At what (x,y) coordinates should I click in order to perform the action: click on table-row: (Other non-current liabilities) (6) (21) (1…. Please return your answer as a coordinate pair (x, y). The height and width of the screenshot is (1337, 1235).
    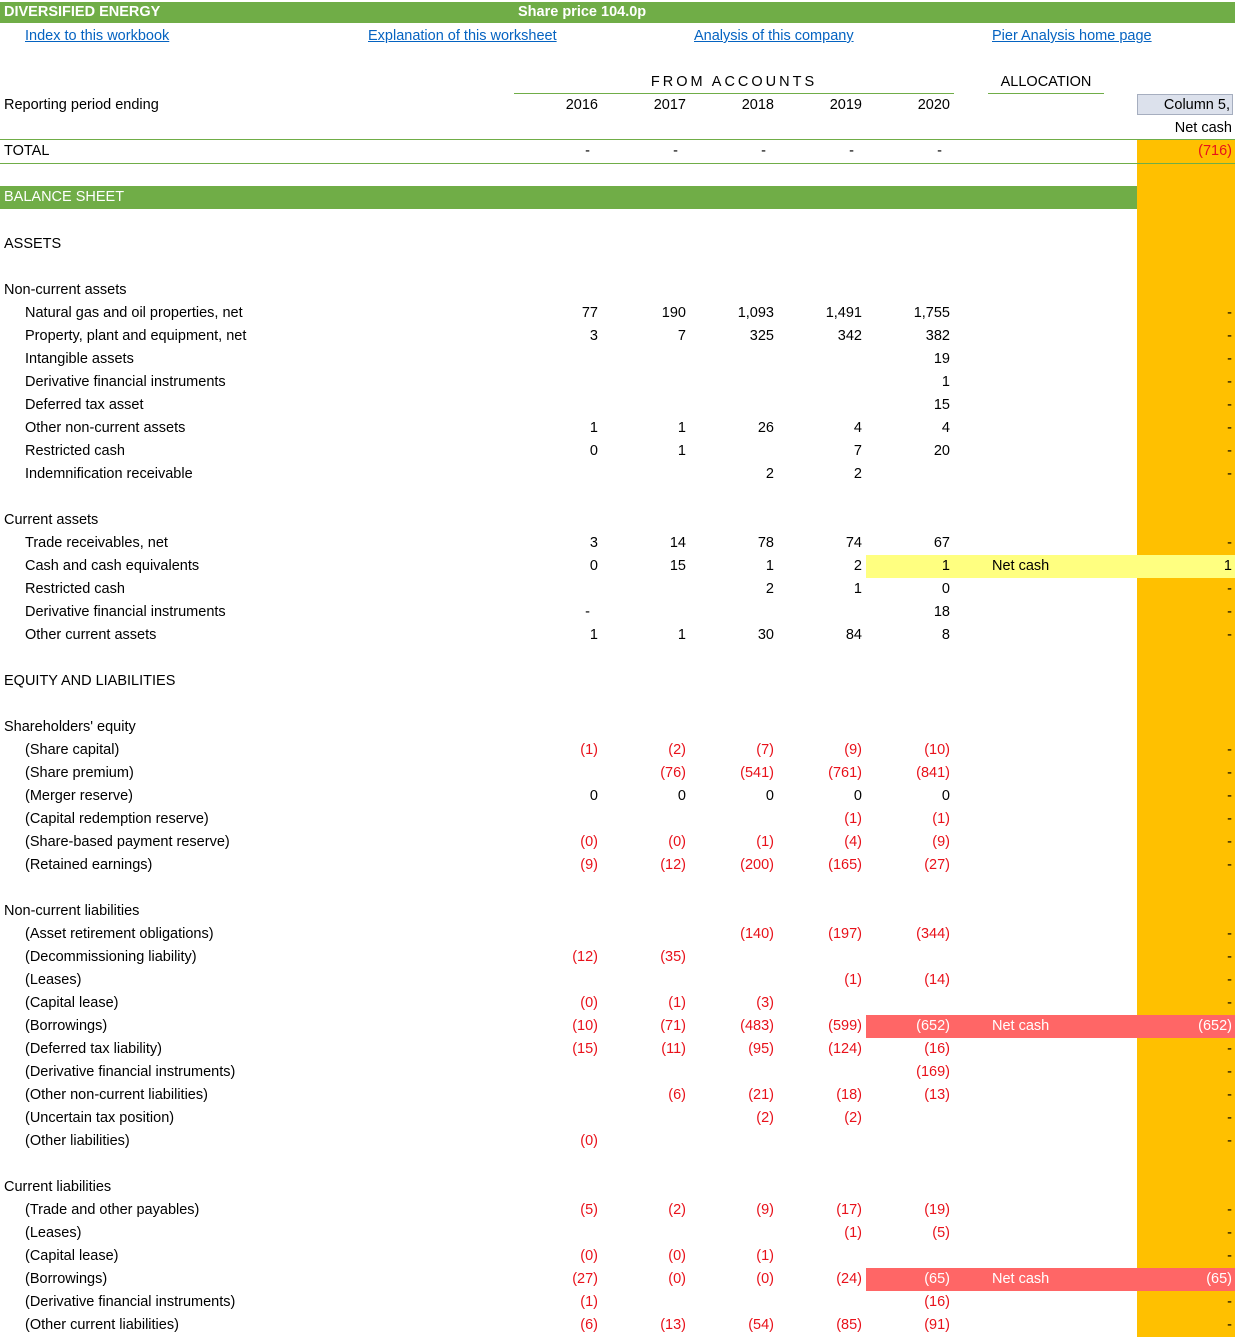
    Looking at the image, I should click on (617, 1095).